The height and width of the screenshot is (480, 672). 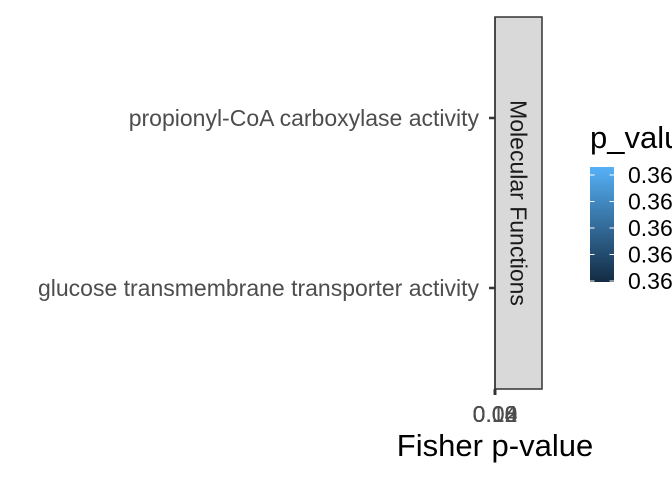 I want to click on x-tick-label: 0.04, so click(x=495, y=414).